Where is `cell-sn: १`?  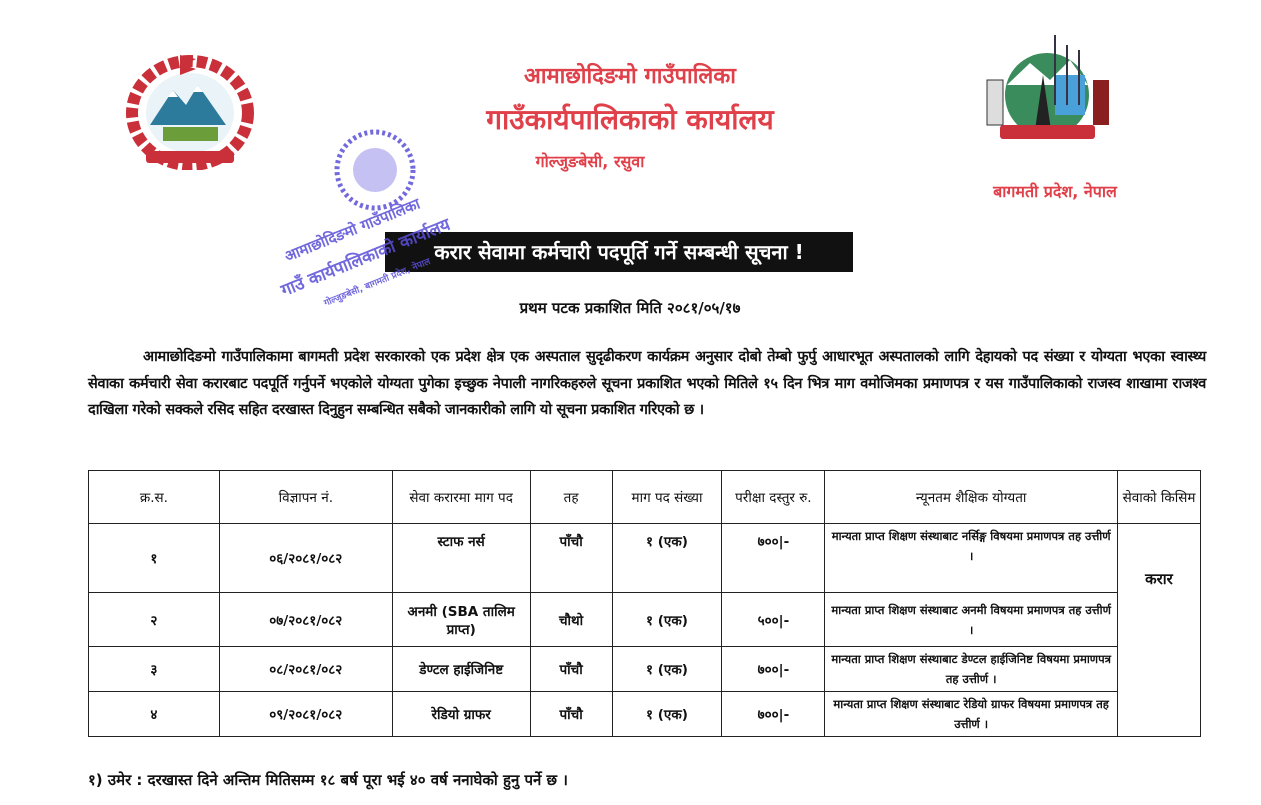
cell-sn: १ is located at coordinates (154, 558).